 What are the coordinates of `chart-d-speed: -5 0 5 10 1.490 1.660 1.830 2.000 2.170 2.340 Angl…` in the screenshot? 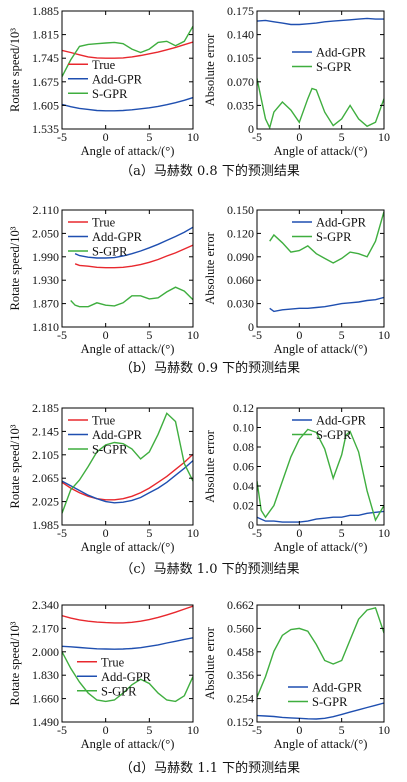 It's located at (103, 674).